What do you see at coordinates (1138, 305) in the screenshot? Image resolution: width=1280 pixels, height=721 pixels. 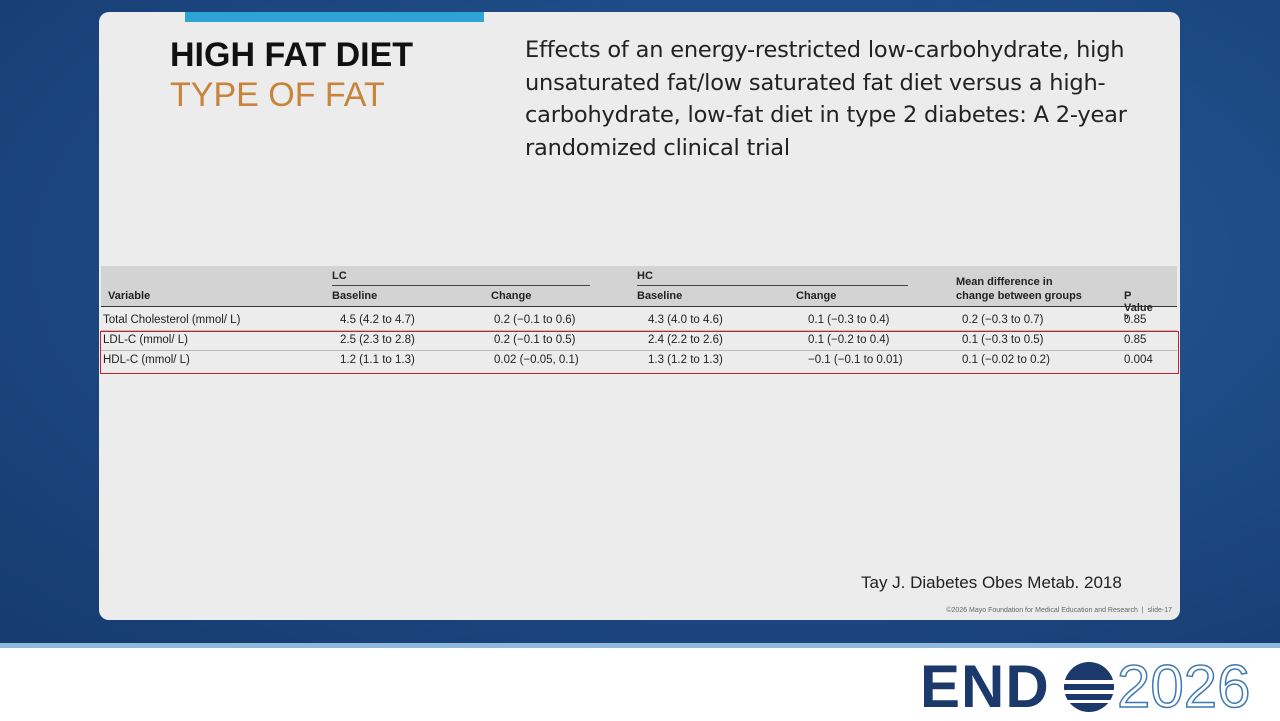 I see `column-header: P Value b` at bounding box center [1138, 305].